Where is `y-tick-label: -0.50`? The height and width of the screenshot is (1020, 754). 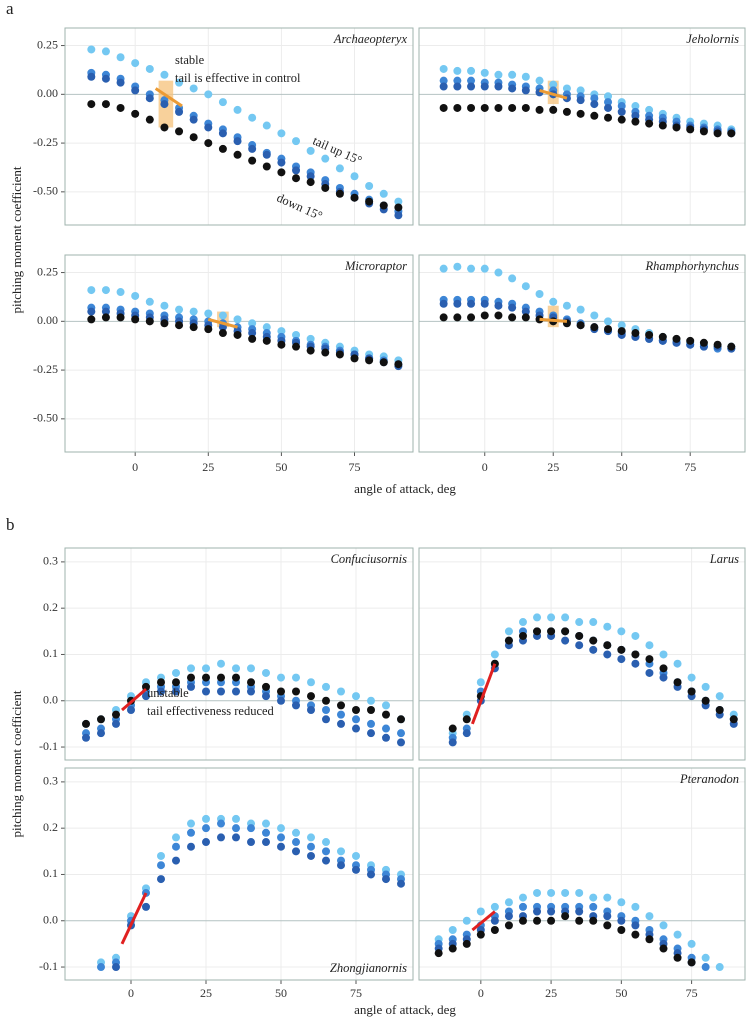 y-tick-label: -0.50 is located at coordinates (45, 418).